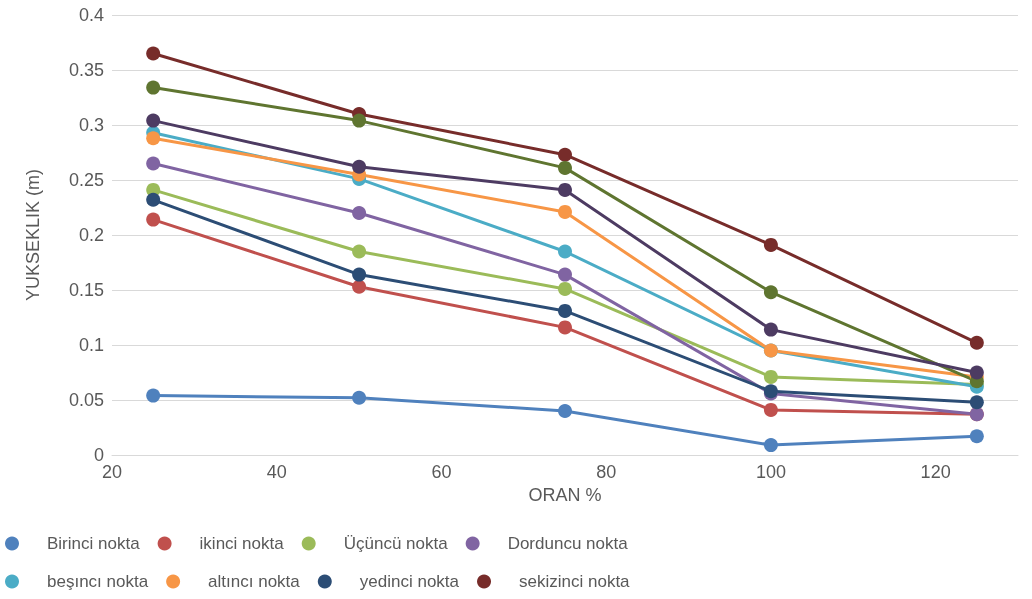 This screenshot has width=1032, height=599. Describe the element at coordinates (91, 15) in the screenshot. I see `y-tick-label: 0.4` at that location.